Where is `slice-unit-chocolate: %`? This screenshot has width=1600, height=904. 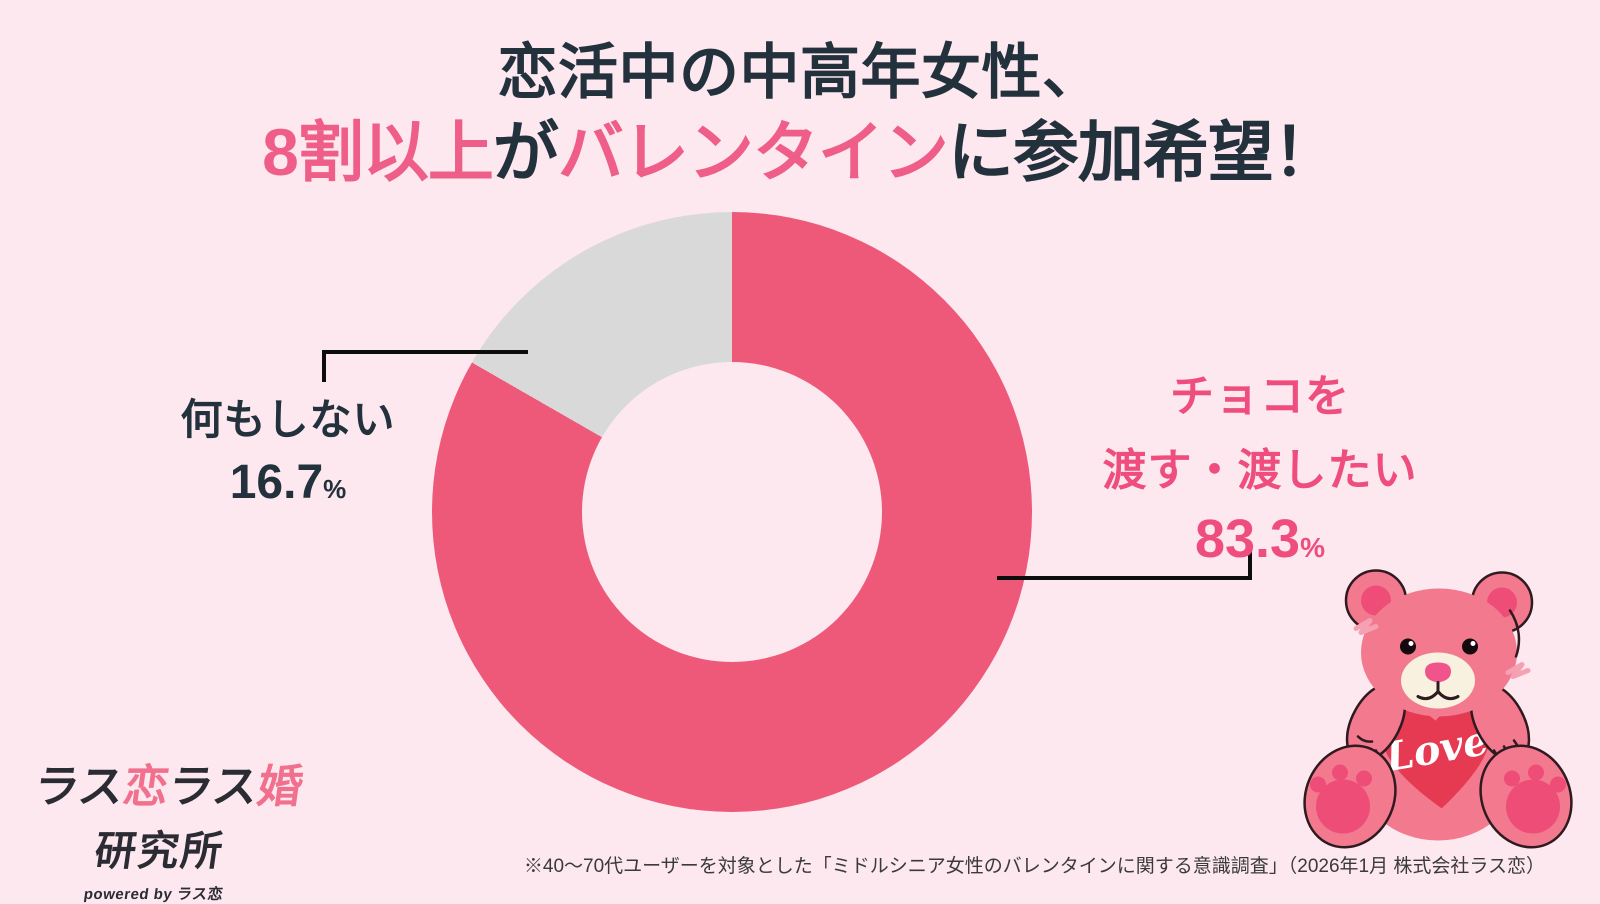 slice-unit-chocolate: % is located at coordinates (1312, 547).